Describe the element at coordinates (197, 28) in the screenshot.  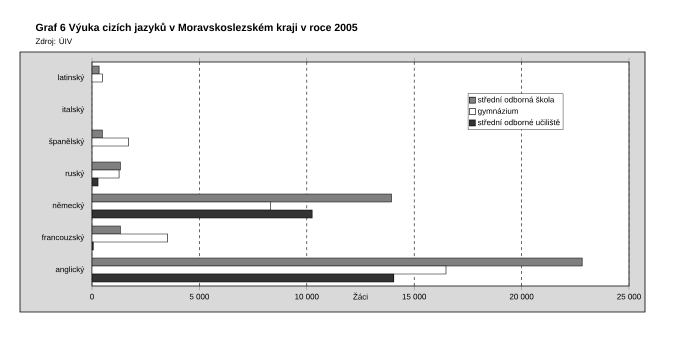
I see `chart-title: Graf 6 Výuka cizích jazyků v Moravskoslezském kraji v roce 2005` at that location.